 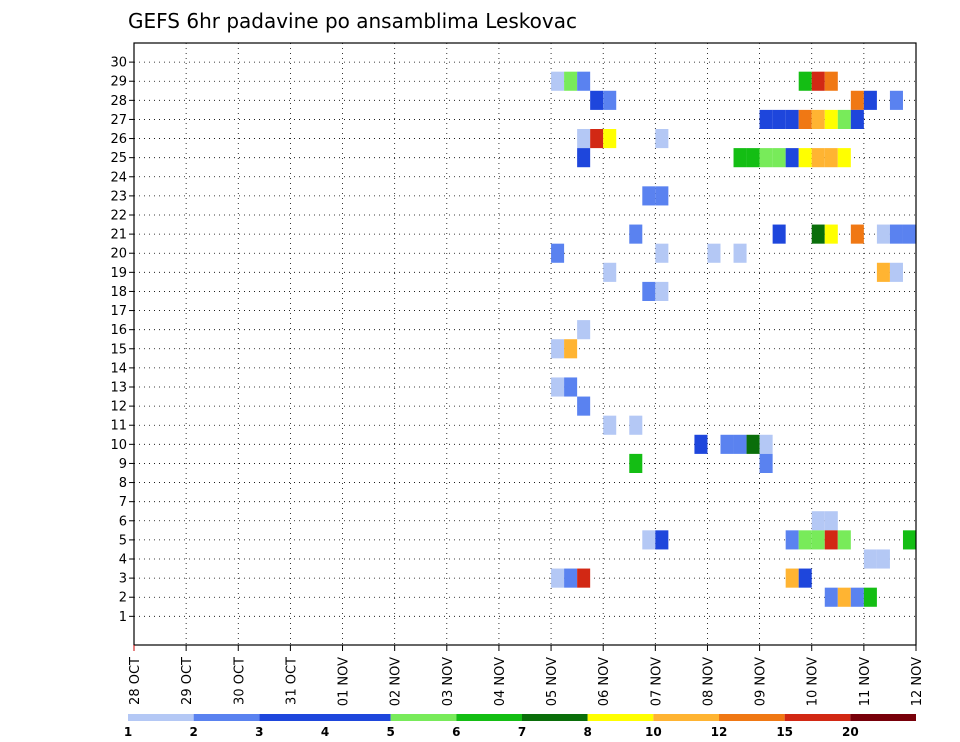 I want to click on x-tick-label: 07 NOV, so click(x=656, y=681).